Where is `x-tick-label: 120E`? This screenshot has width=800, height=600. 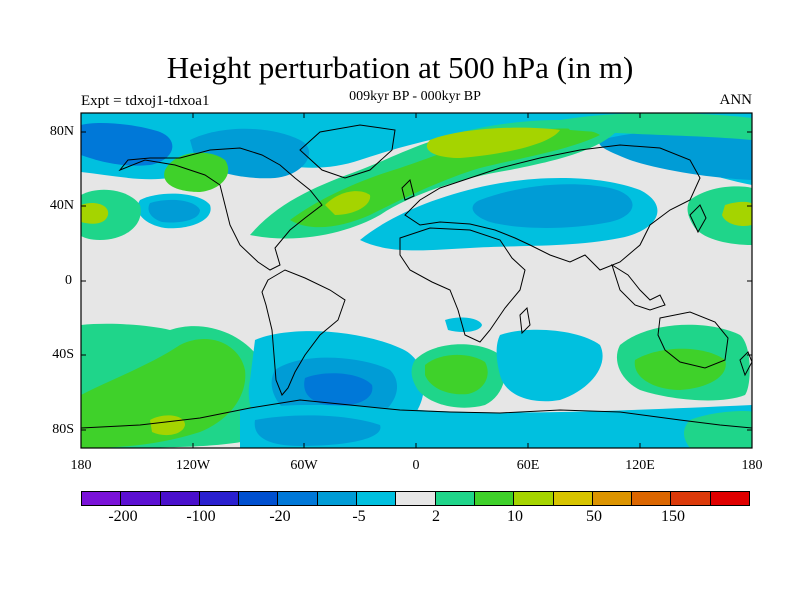
x-tick-label: 120E is located at coordinates (640, 465).